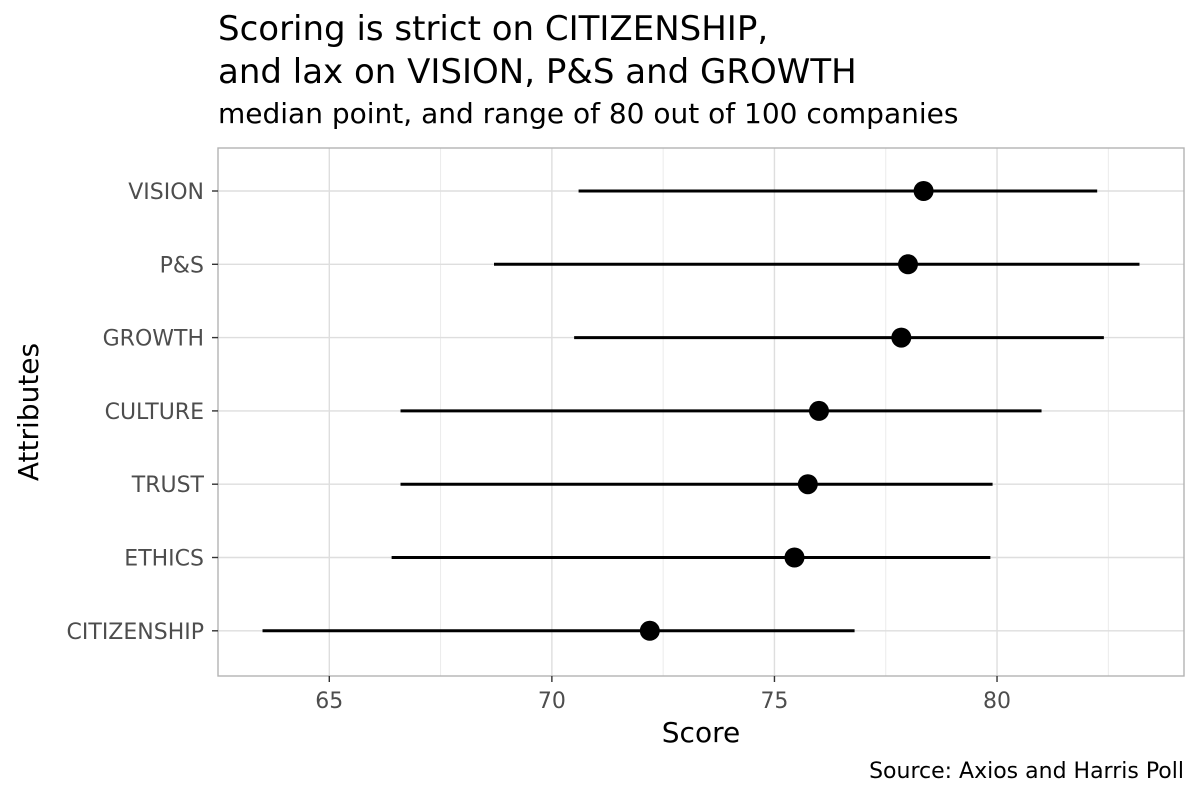 This screenshot has height=800, width=1200. I want to click on y-tick-label: CULTURE, so click(154, 412).